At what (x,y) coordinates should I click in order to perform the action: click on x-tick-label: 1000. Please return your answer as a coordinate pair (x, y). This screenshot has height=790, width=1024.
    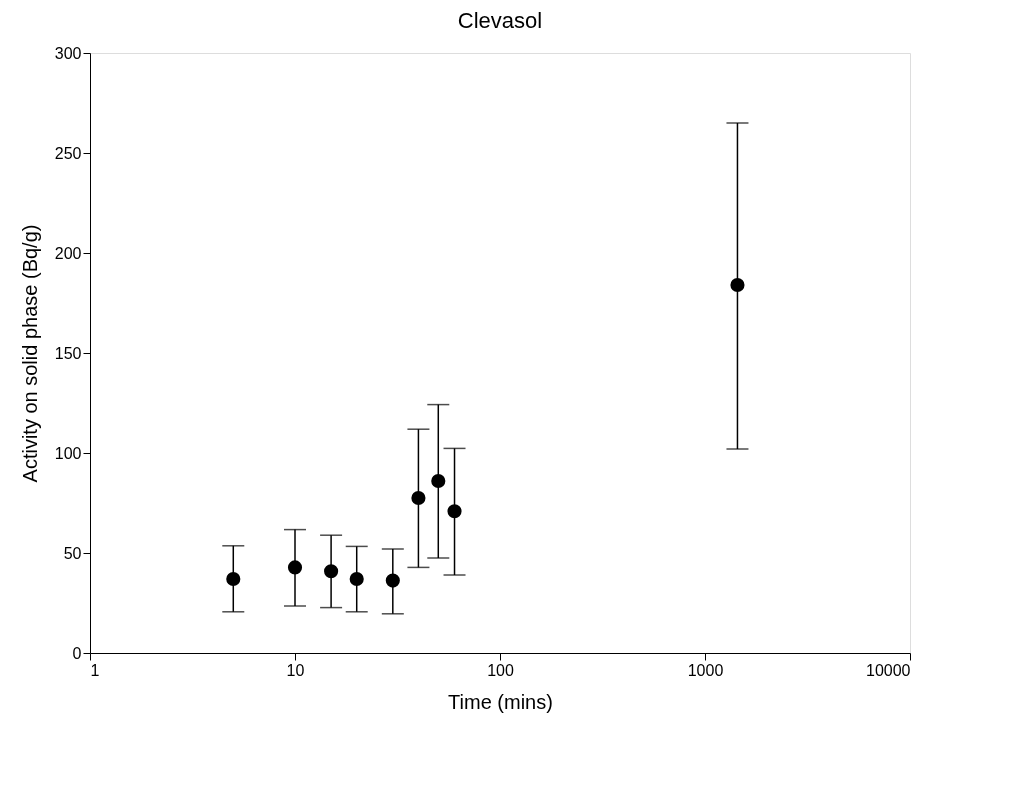
    Looking at the image, I should click on (705, 670).